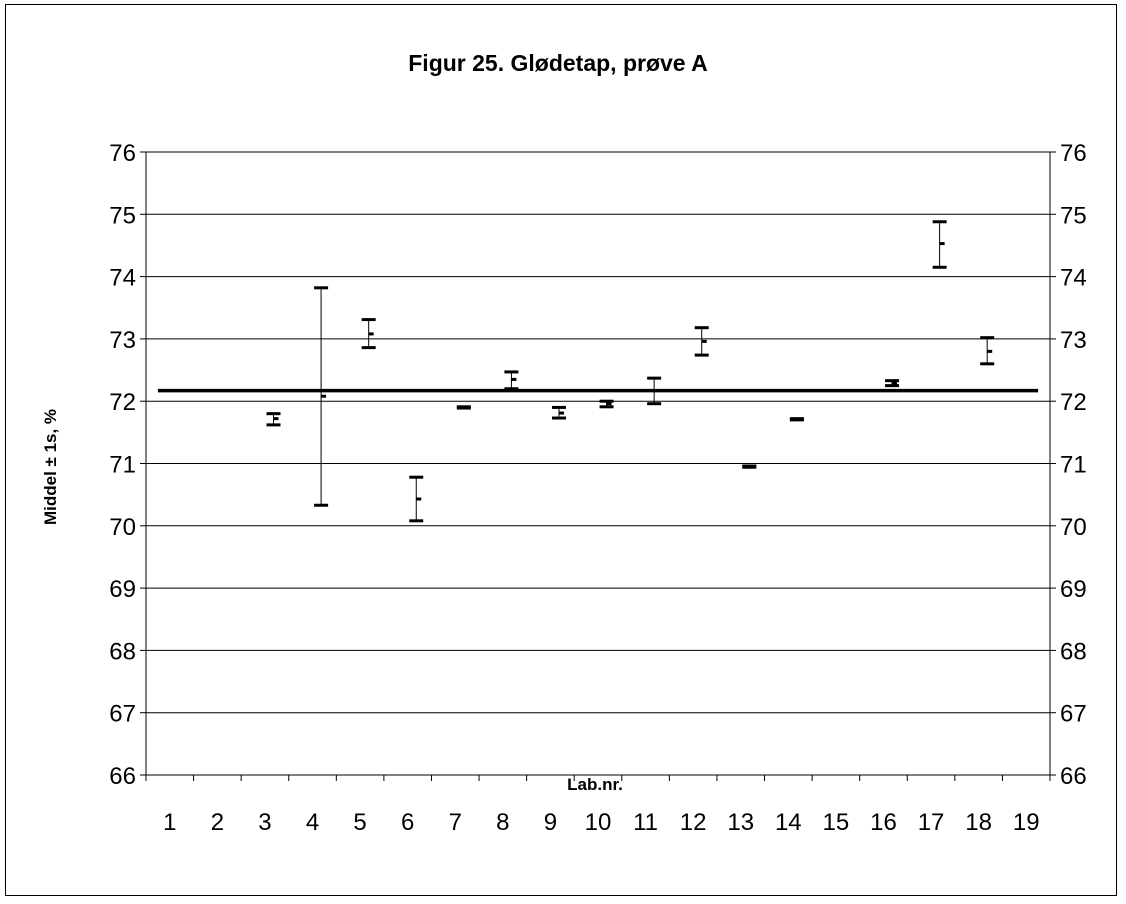  Describe the element at coordinates (407, 822) in the screenshot. I see `x-tick-label-6: 6` at that location.